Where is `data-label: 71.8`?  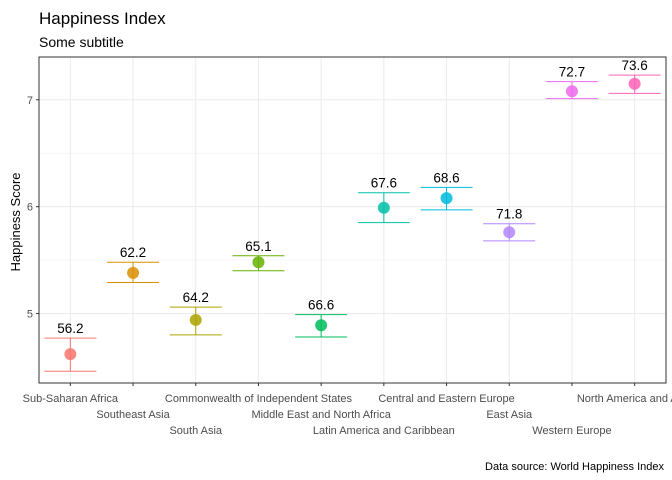 data-label: 71.8 is located at coordinates (509, 214).